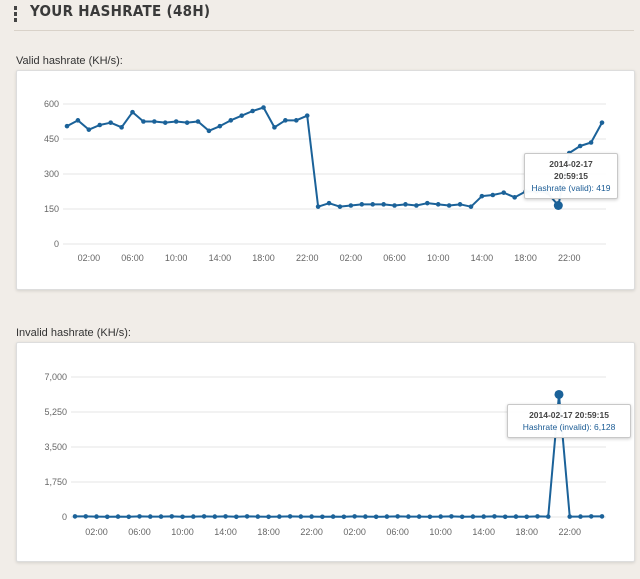  Describe the element at coordinates (324, 30) in the screenshot. I see `header-divider` at that location.